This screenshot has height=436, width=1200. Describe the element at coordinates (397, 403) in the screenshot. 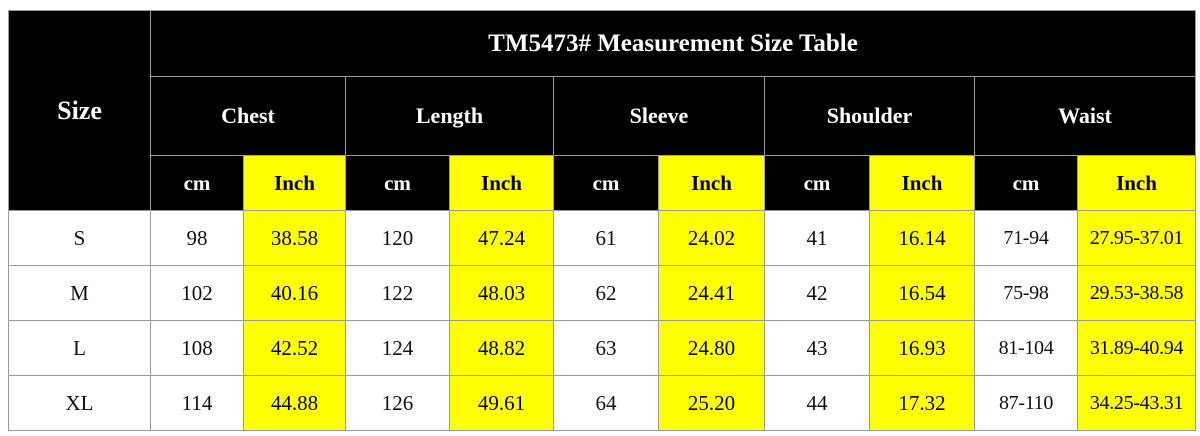

I see `value-cell: 126` at that location.